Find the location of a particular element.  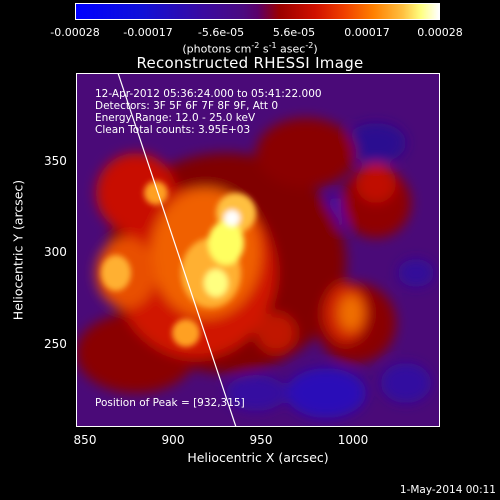

y-tick: 300 is located at coordinates (55, 252).